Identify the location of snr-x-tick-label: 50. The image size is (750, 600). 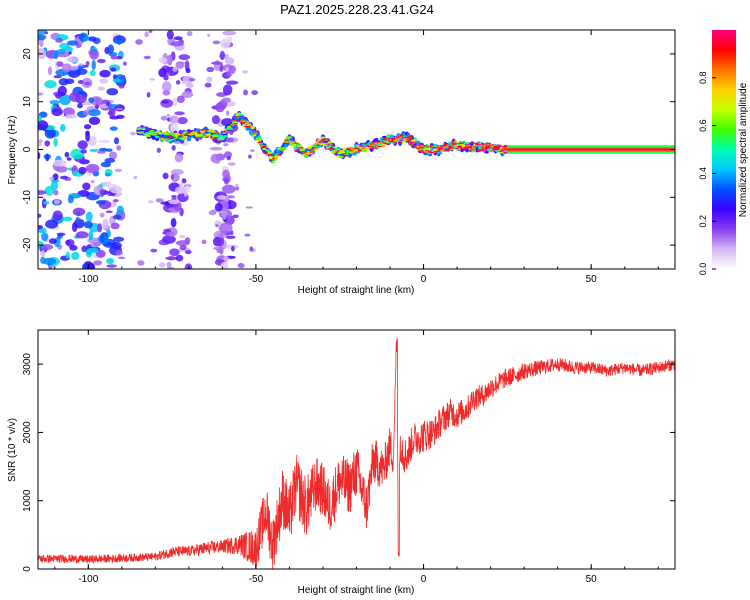
(592, 579).